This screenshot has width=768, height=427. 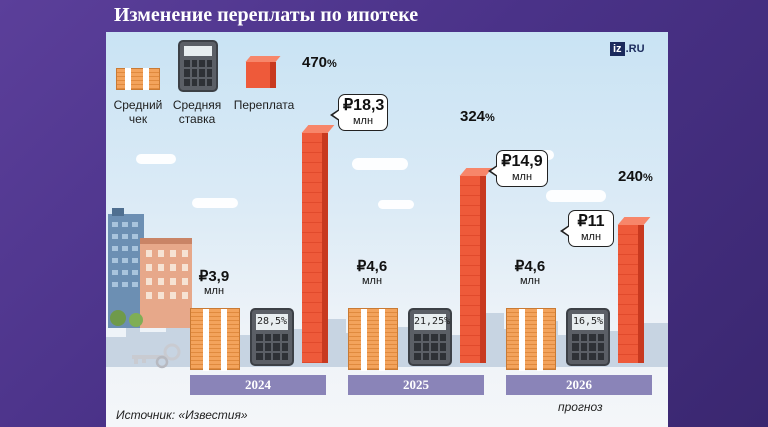 What do you see at coordinates (631, 49) in the screenshot?
I see `izvestia-logo: iz .RU` at bounding box center [631, 49].